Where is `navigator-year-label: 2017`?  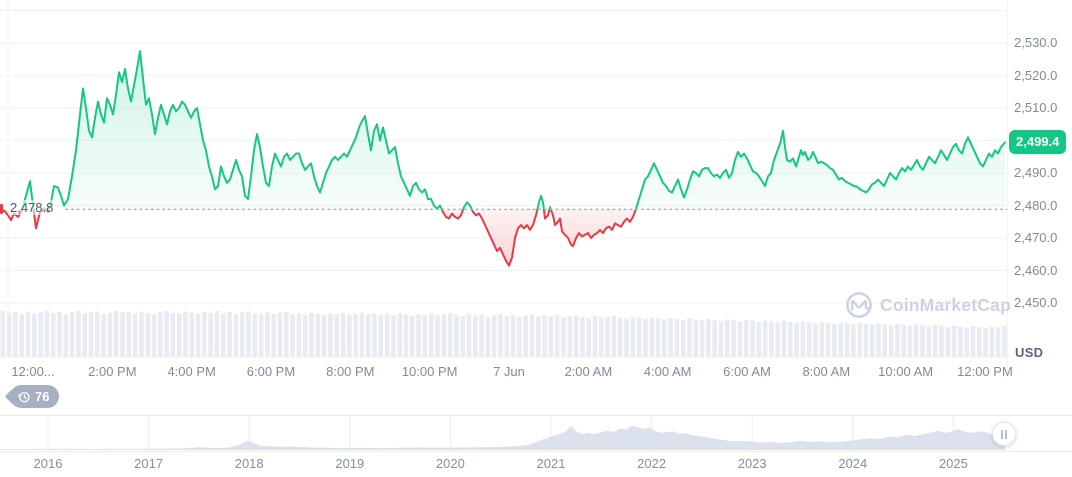
navigator-year-label: 2017 is located at coordinates (149, 463).